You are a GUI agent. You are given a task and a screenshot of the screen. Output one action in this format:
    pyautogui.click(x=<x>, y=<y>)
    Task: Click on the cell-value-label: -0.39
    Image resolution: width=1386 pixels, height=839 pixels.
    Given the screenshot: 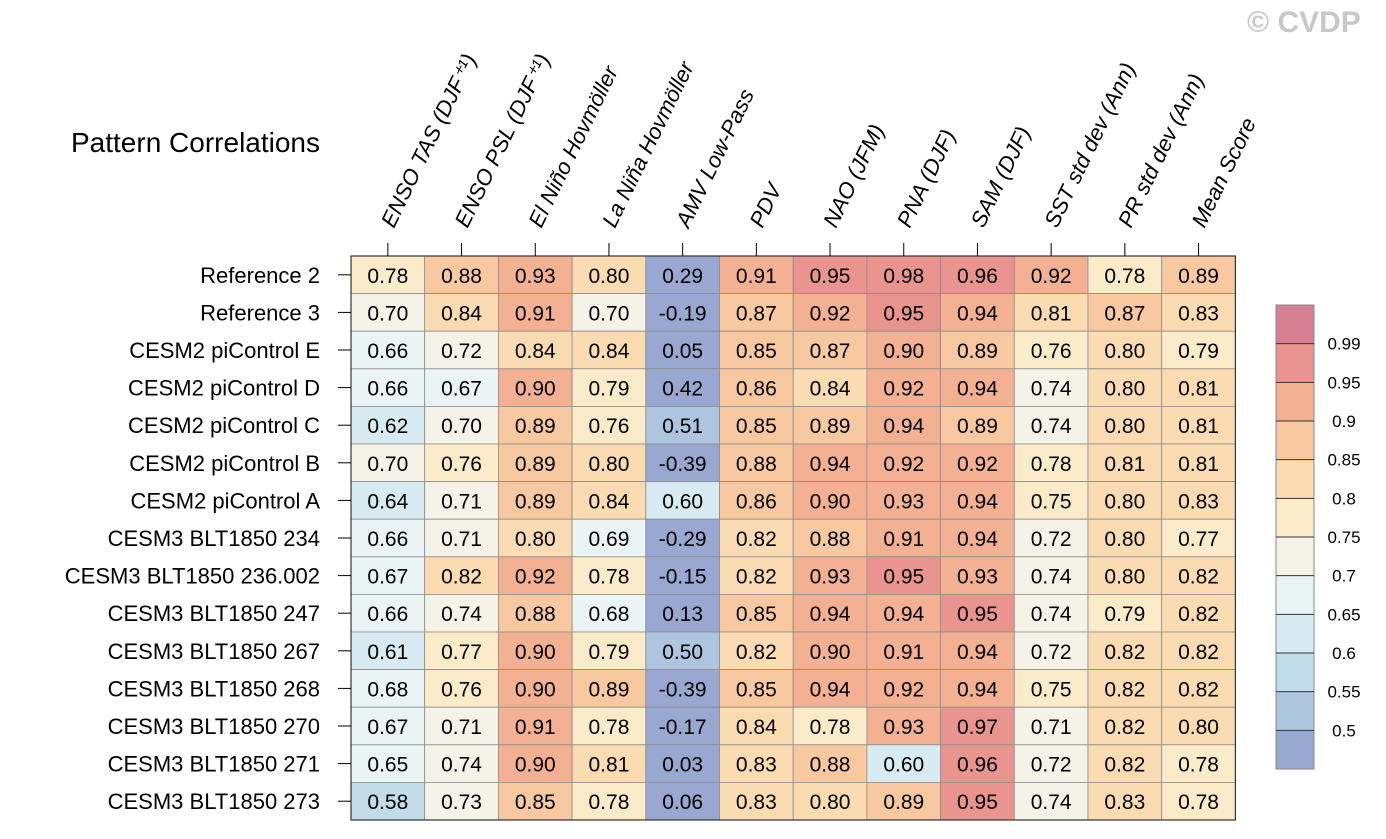 What is the action you would take?
    pyautogui.click(x=683, y=464)
    